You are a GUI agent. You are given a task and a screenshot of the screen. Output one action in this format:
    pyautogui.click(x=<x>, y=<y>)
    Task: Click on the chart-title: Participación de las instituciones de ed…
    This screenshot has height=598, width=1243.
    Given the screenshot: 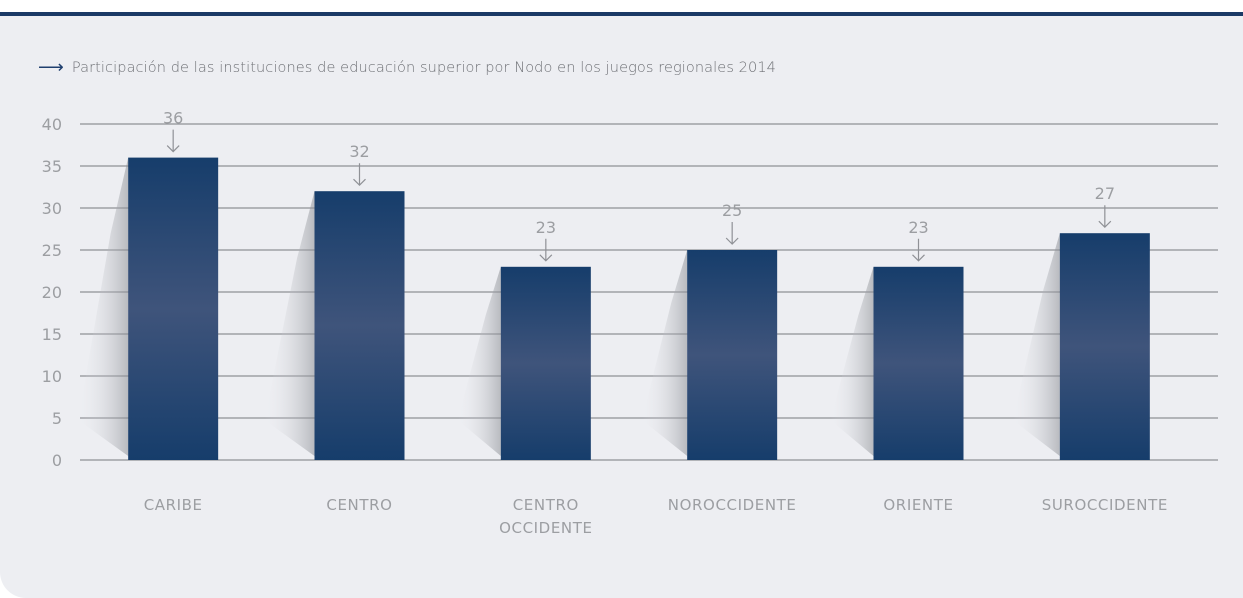 What is the action you would take?
    pyautogui.click(x=423, y=68)
    